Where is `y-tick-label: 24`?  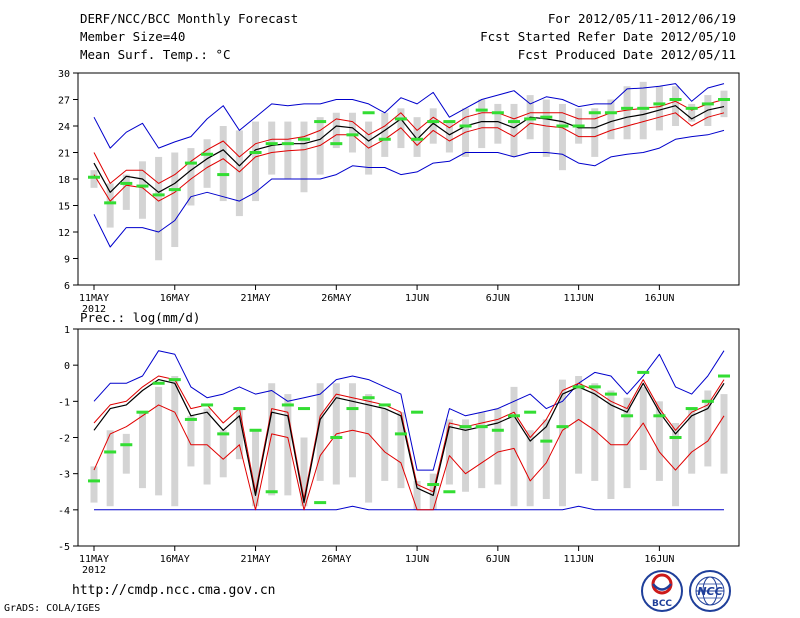 y-tick-label: 24 is located at coordinates (64, 127).